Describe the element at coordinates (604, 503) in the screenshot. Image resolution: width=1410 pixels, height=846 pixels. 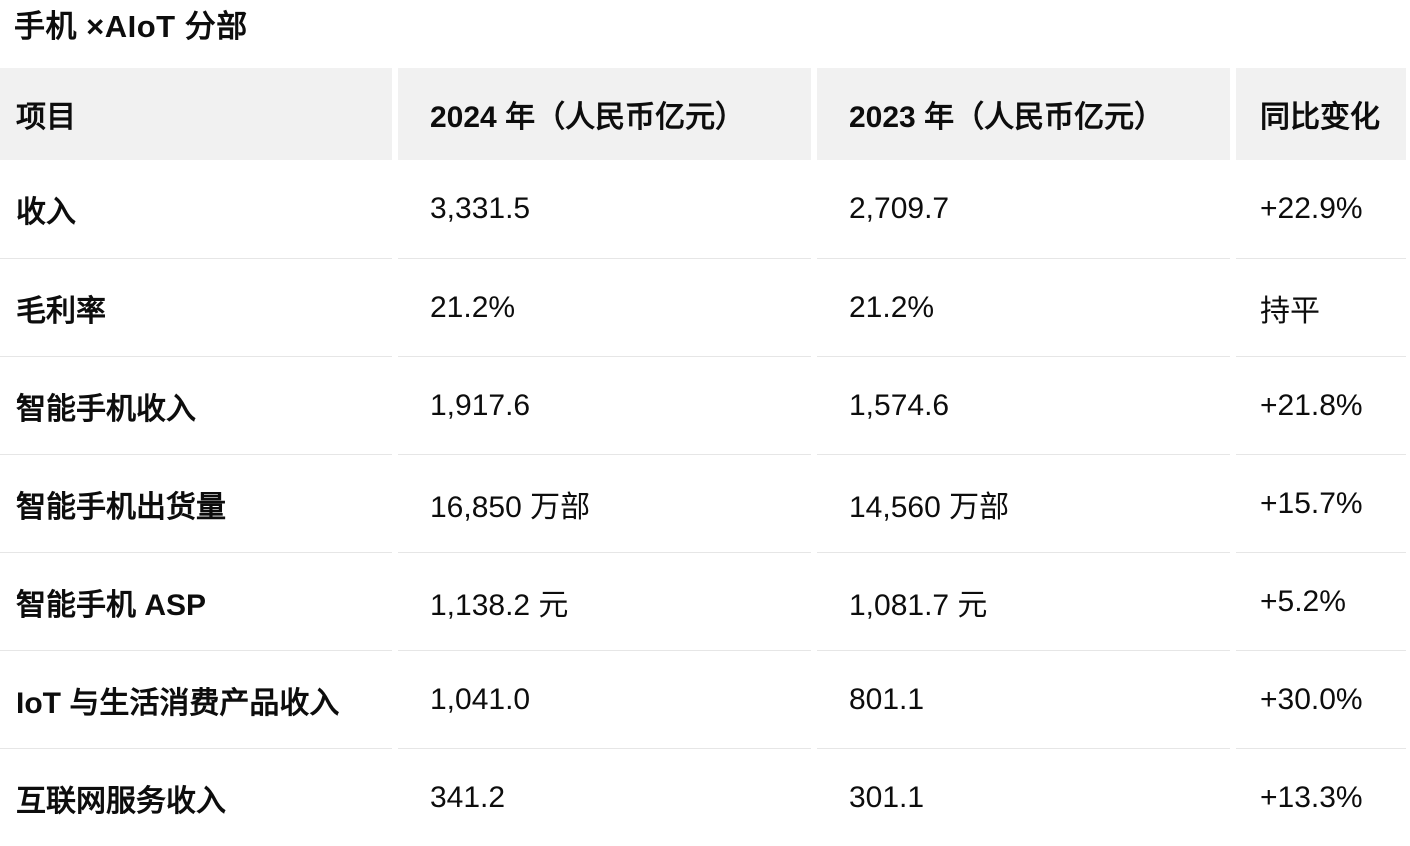
I see `row-value-2024: 16,850 万部` at that location.